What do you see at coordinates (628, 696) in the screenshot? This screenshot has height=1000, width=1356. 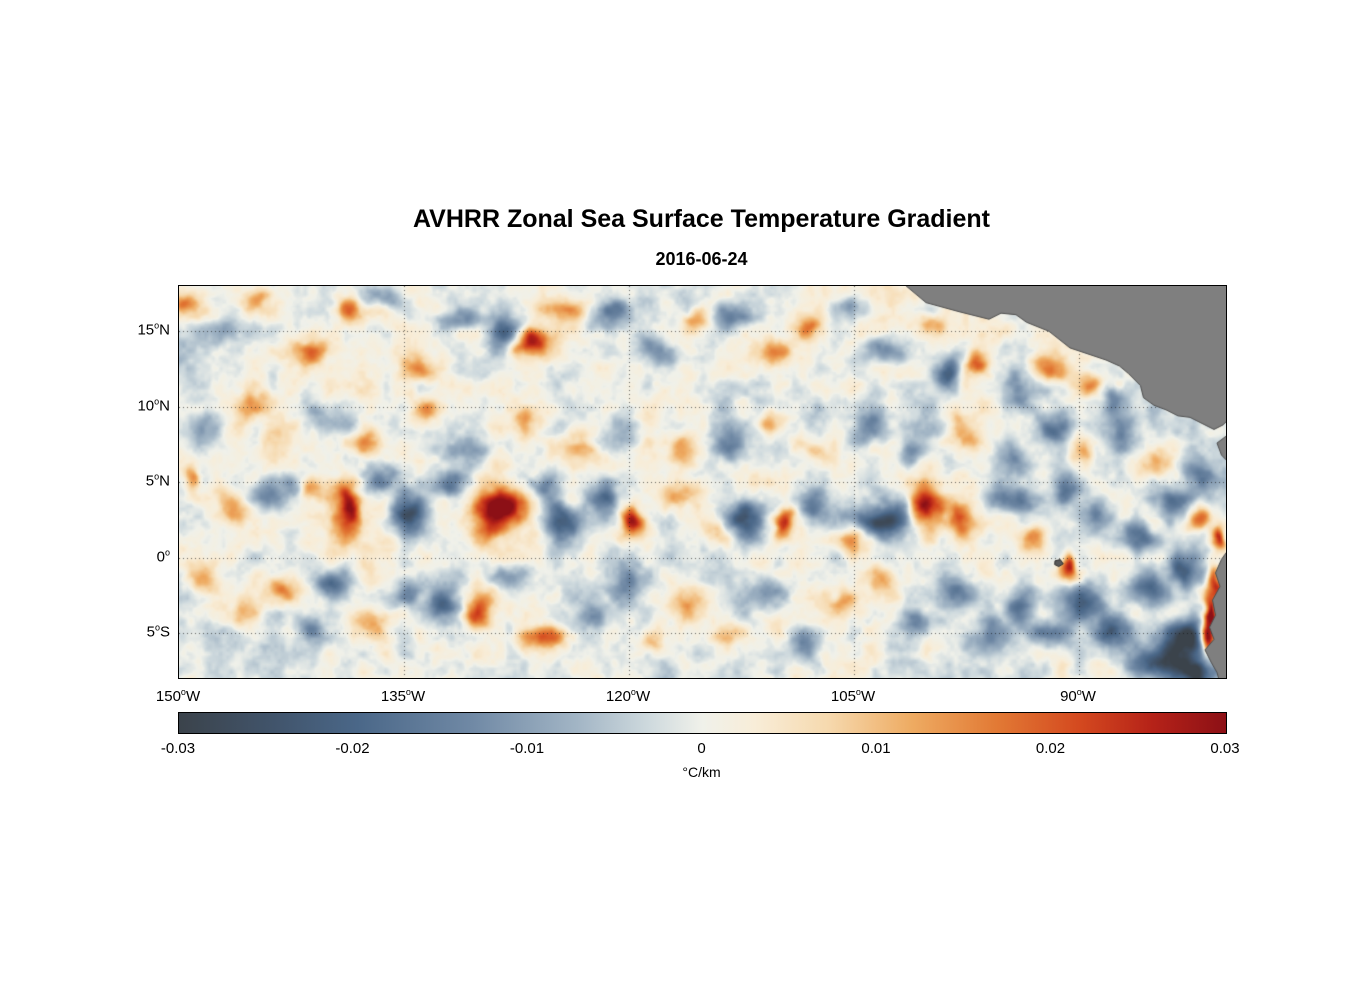 I see `x-tick-label-120W: 120oW` at bounding box center [628, 696].